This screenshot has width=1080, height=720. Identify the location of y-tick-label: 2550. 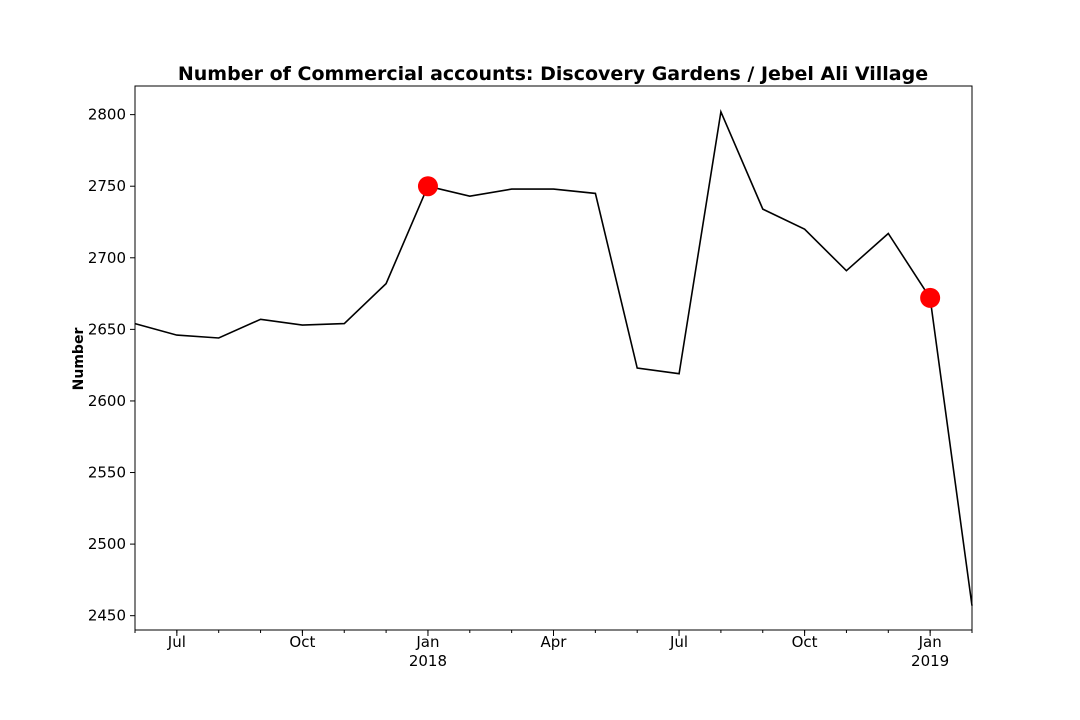
(107, 473).